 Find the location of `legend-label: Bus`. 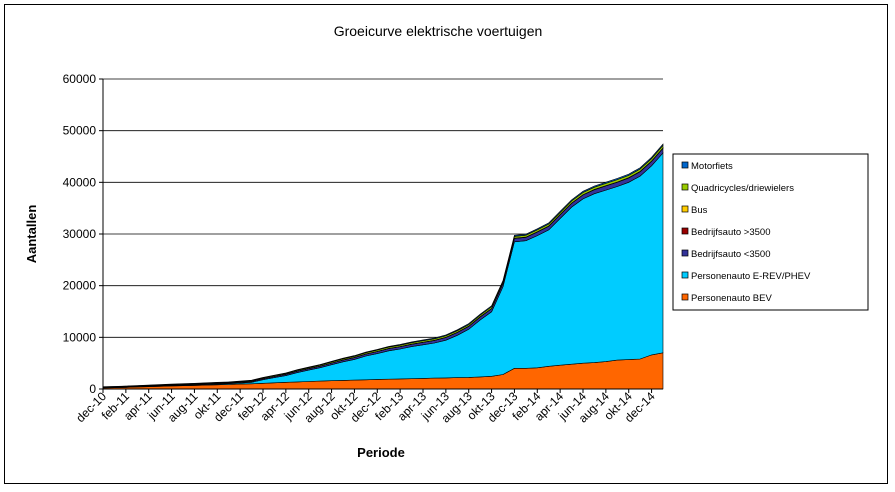

legend-label: Bus is located at coordinates (699, 210).